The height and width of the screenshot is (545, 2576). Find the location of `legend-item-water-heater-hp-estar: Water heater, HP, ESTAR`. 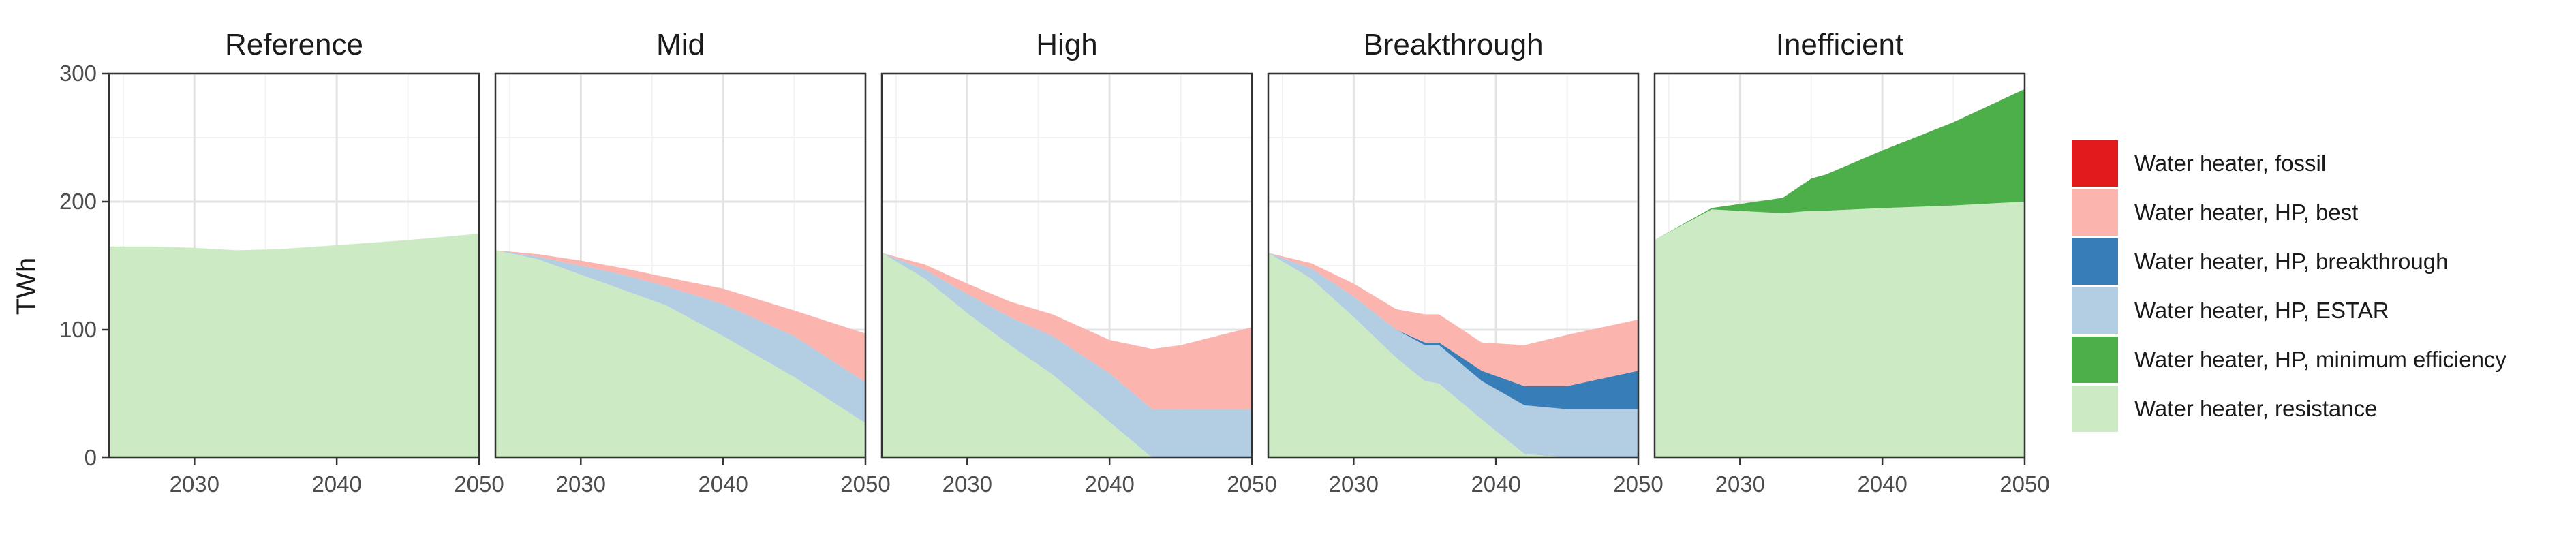

legend-item-water-heater-hp-estar: Water heater, HP, ESTAR is located at coordinates (2230, 310).